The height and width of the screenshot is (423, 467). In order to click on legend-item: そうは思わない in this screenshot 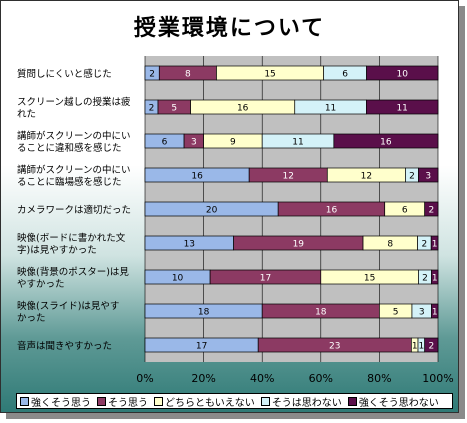, I will do `click(301, 401)`.